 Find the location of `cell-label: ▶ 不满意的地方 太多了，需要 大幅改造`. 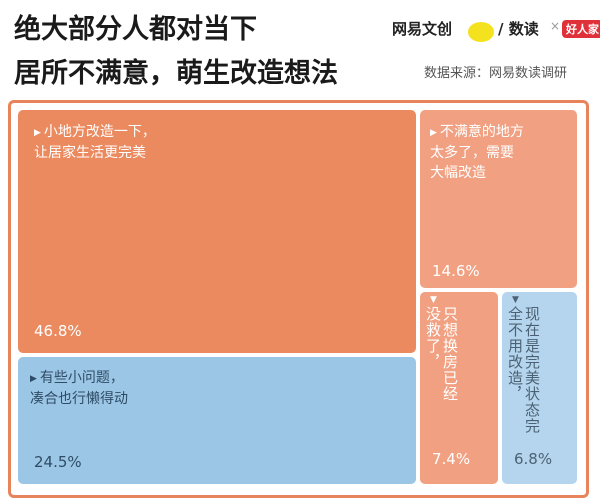

cell-label: ▶ 不满意的地方 太多了，需要 大幅改造 is located at coordinates (477, 152).